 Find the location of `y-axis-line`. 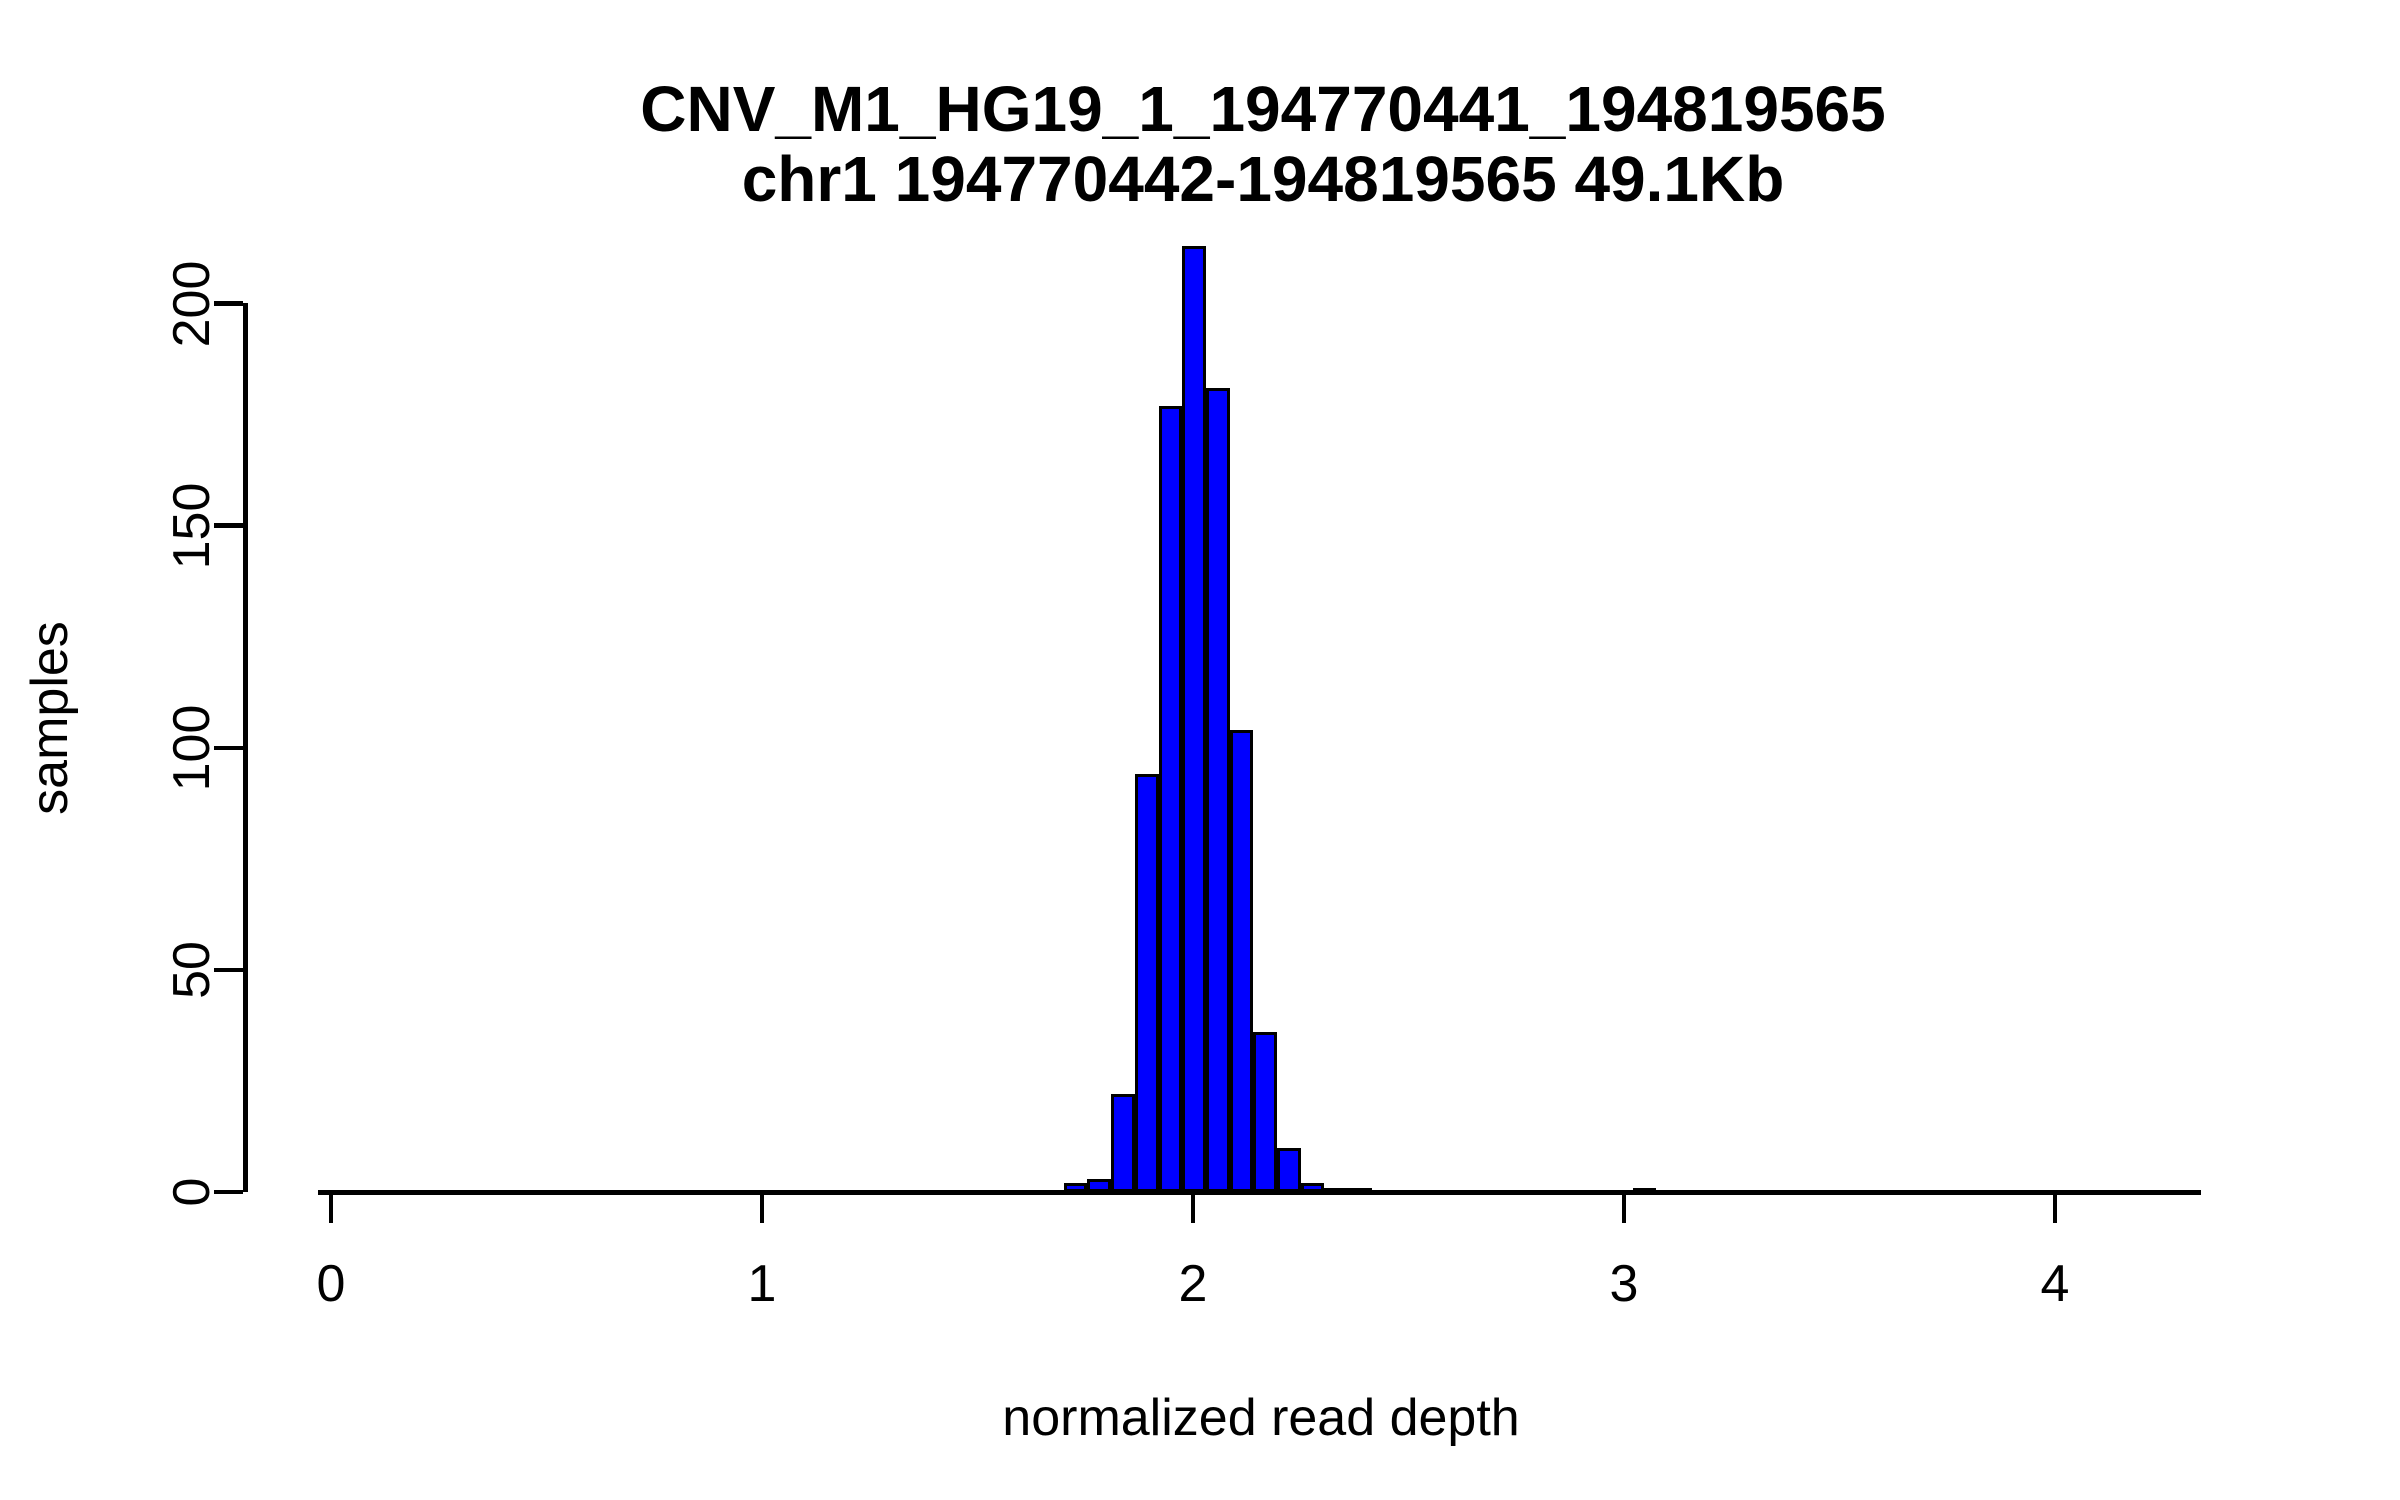

y-axis-line is located at coordinates (245, 747).